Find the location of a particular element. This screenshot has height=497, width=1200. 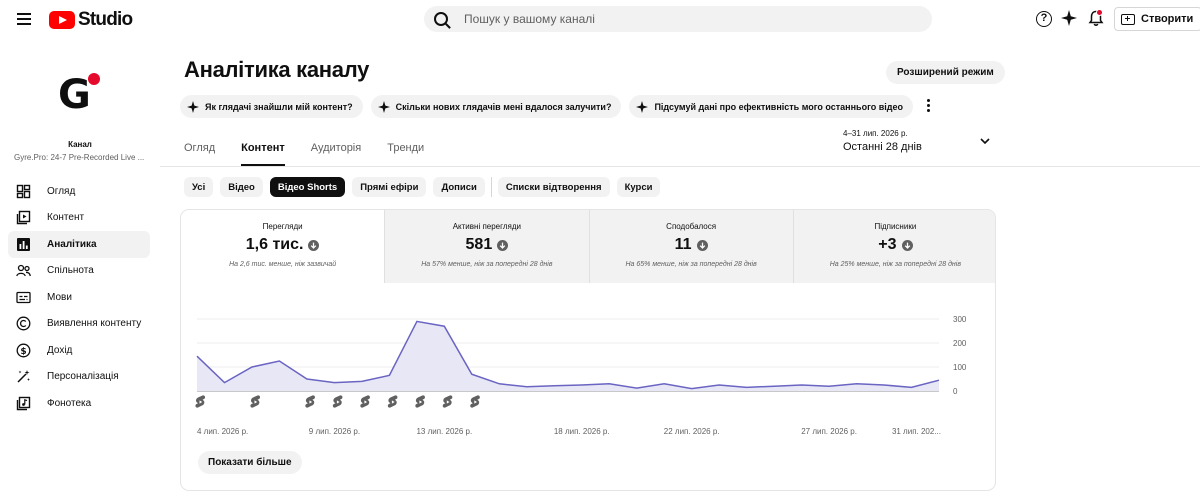

filter-chip: Курси is located at coordinates (638, 187).